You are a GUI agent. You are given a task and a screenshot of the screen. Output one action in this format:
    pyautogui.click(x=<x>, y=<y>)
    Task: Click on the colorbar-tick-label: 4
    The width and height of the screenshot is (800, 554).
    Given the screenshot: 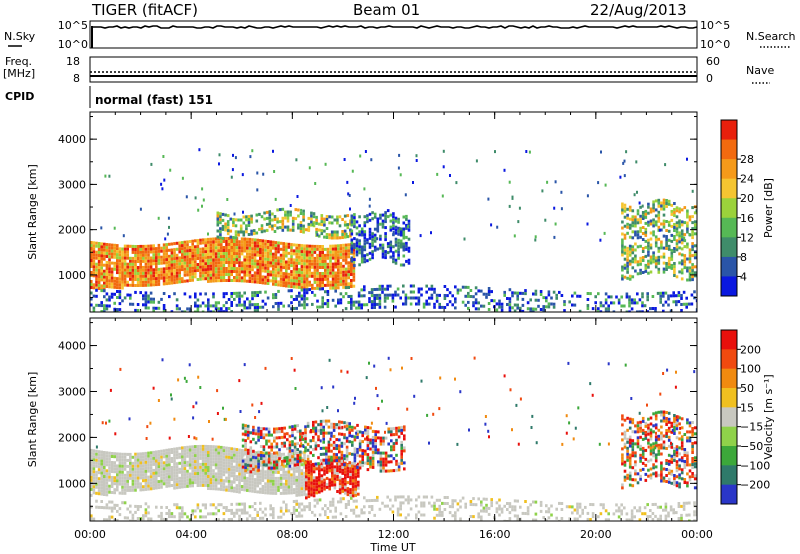 What is the action you would take?
    pyautogui.click(x=743, y=276)
    